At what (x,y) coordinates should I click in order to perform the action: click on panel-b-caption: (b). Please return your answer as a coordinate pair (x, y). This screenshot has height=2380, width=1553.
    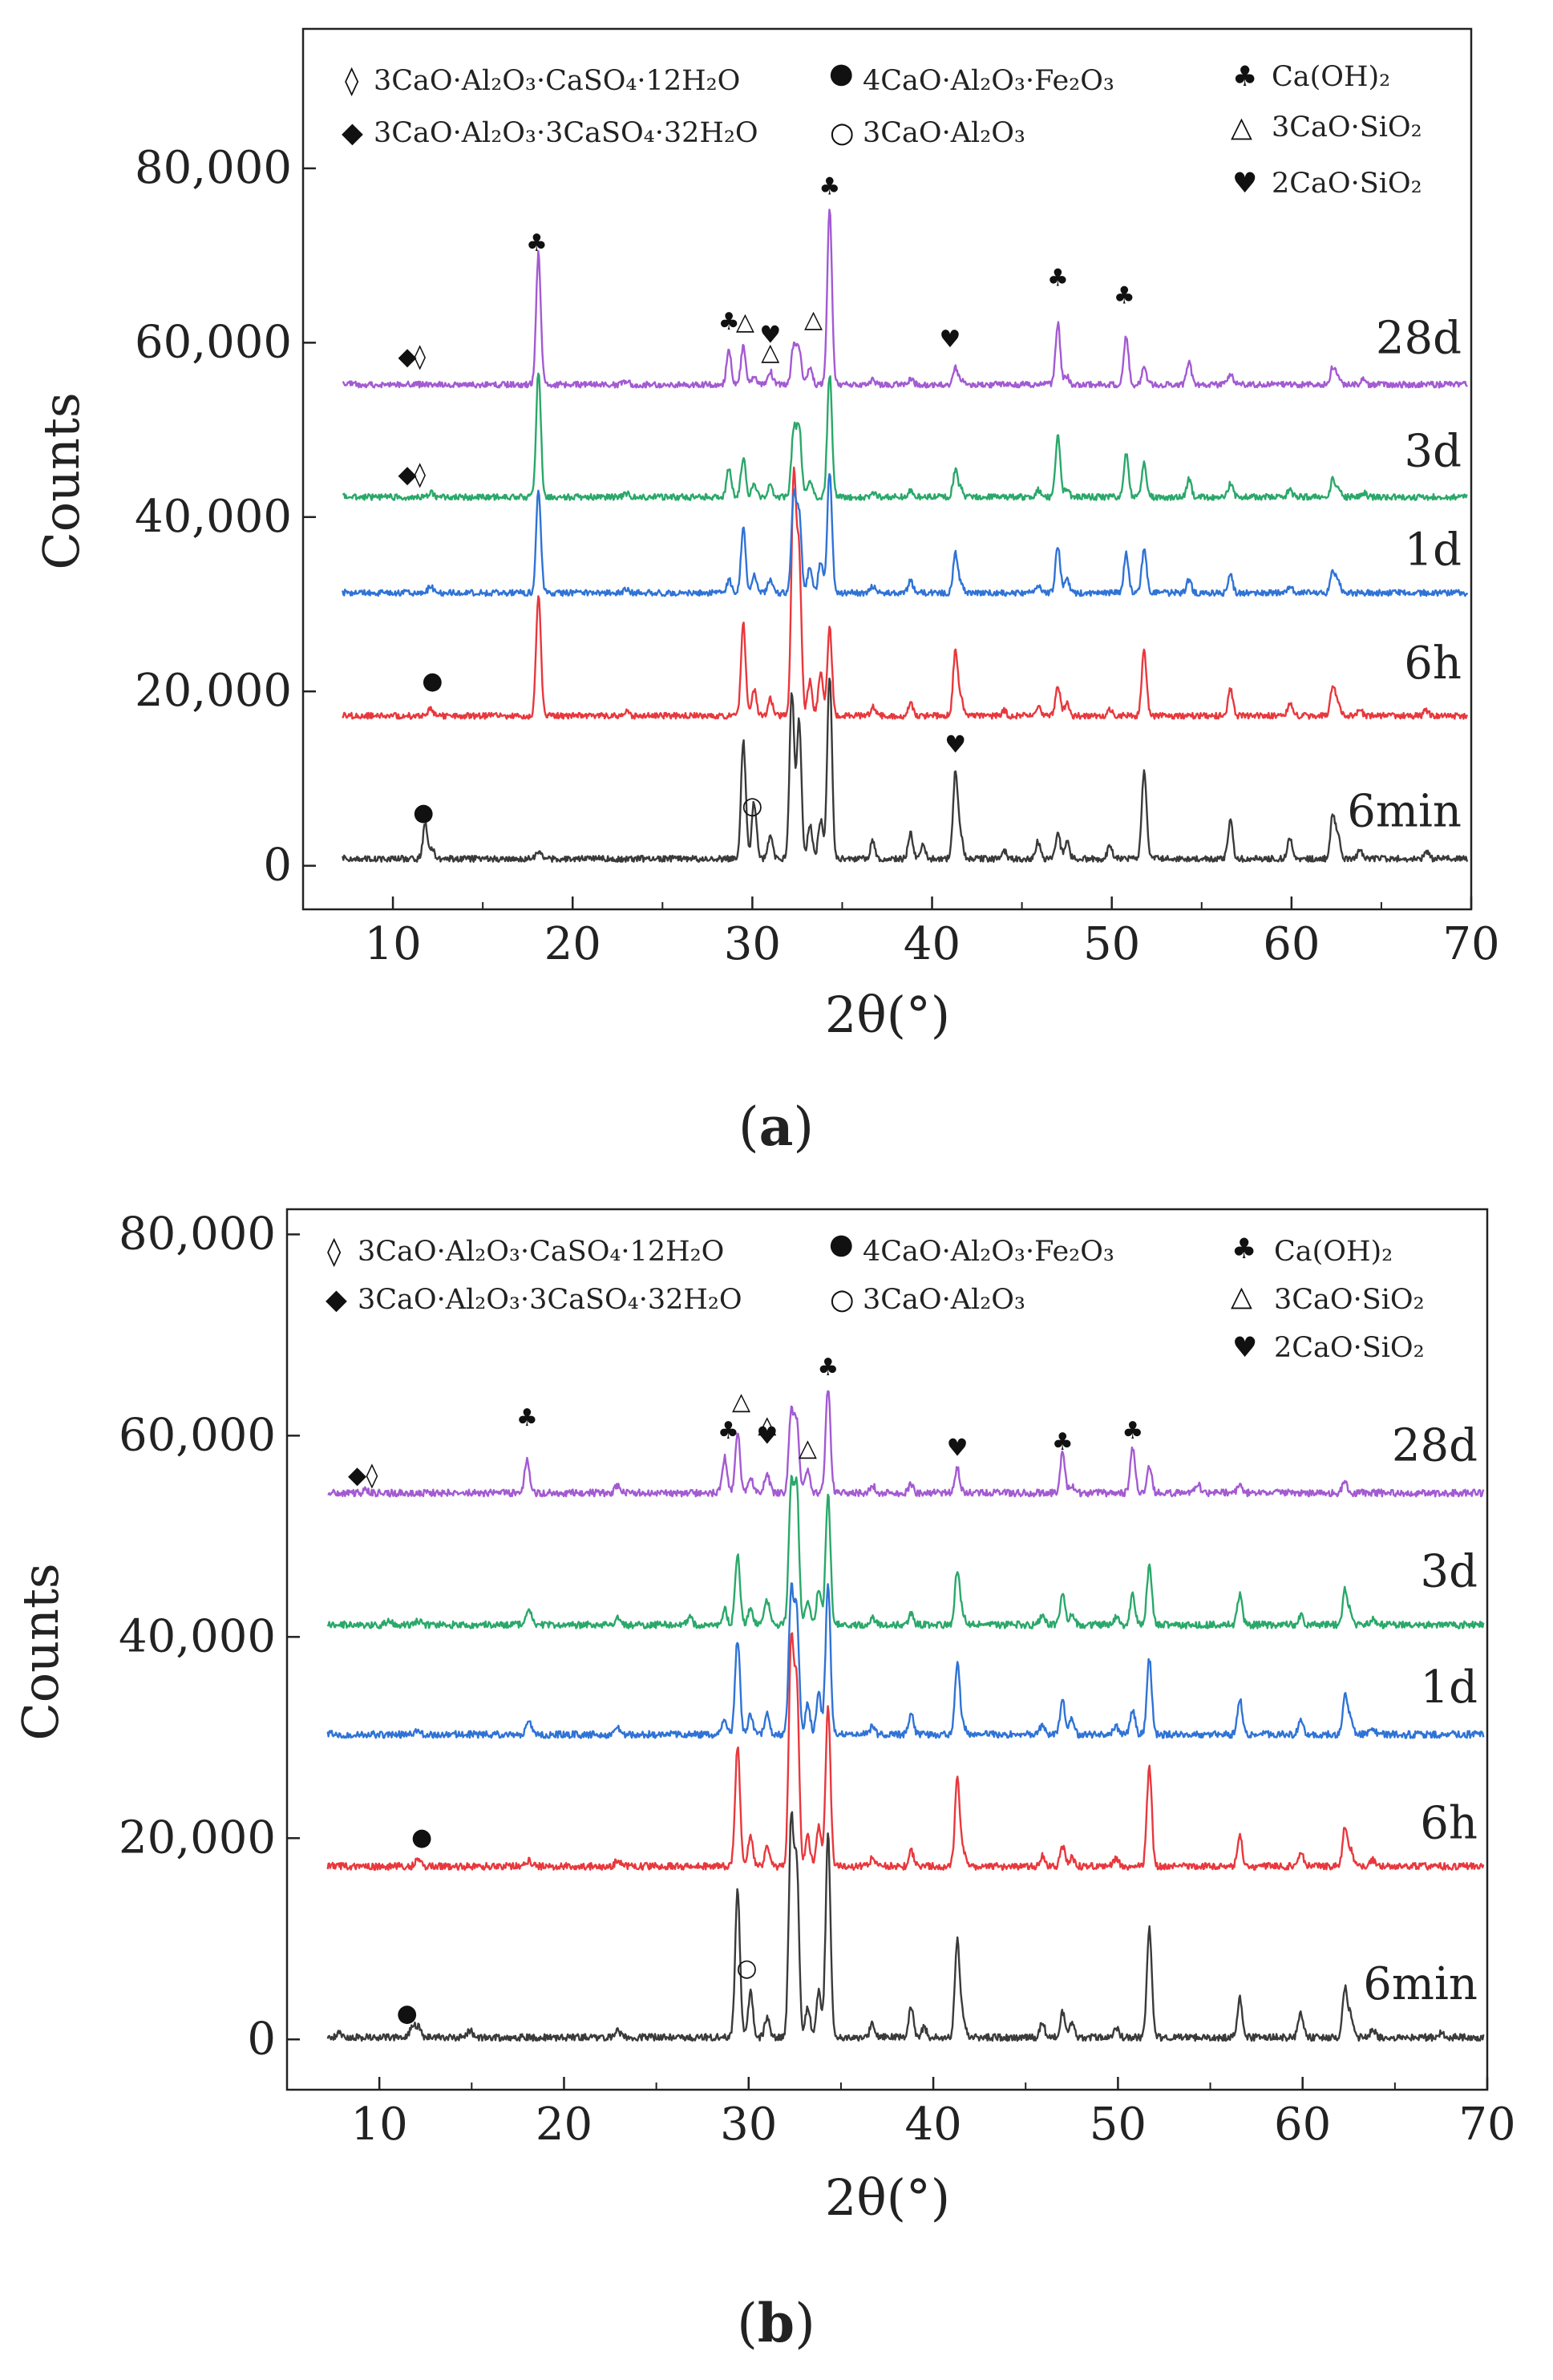
    Looking at the image, I should click on (776, 2323).